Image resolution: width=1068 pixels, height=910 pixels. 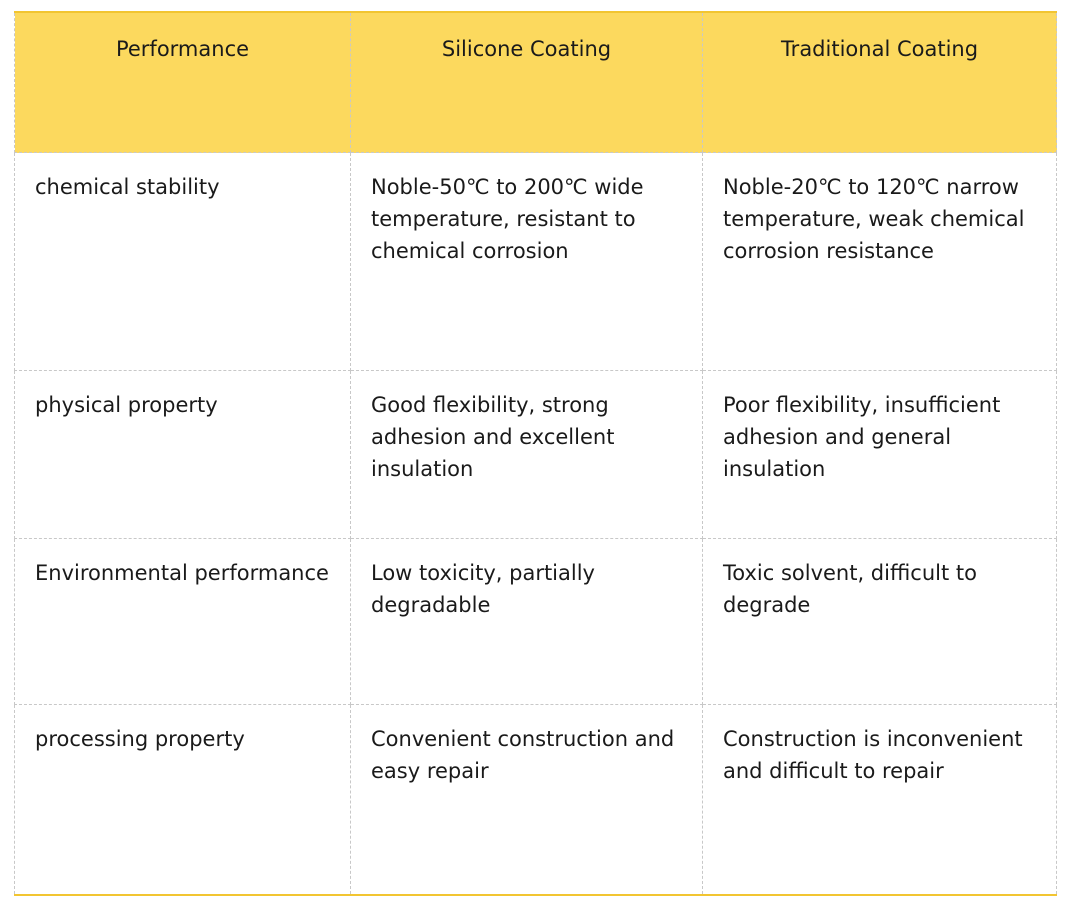 I want to click on table-cell: Toxic solvent, difficult to degrade, so click(x=879, y=621).